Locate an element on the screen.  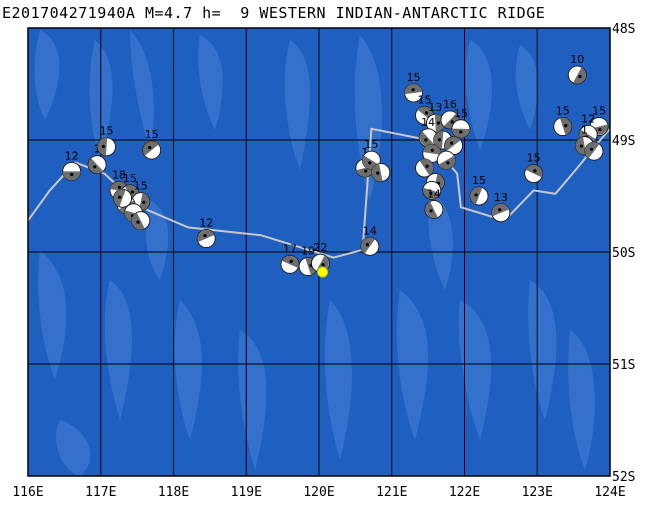
lon-tick-label: 119E is located at coordinates (246, 492).